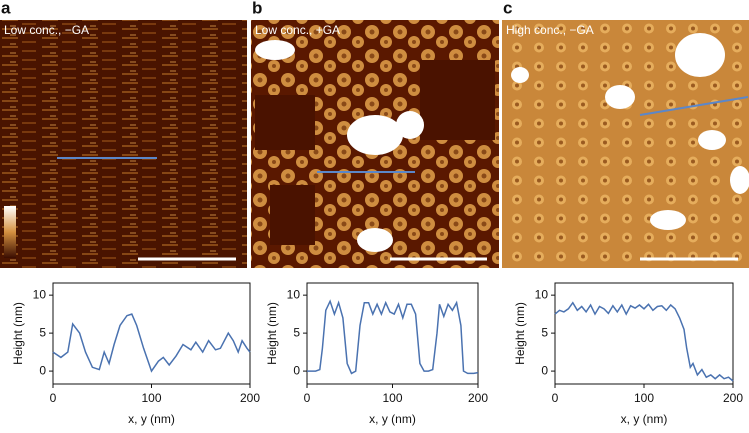 The height and width of the screenshot is (433, 749). Describe the element at coordinates (46, 30) in the screenshot. I see `image-caption: Low conc., −GA` at that location.